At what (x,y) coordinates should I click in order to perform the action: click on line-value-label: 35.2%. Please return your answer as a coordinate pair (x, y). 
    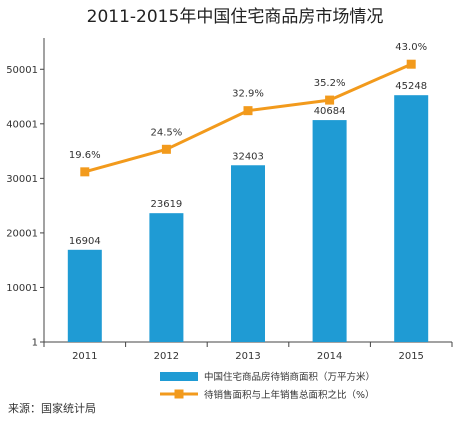
    Looking at the image, I should click on (330, 83).